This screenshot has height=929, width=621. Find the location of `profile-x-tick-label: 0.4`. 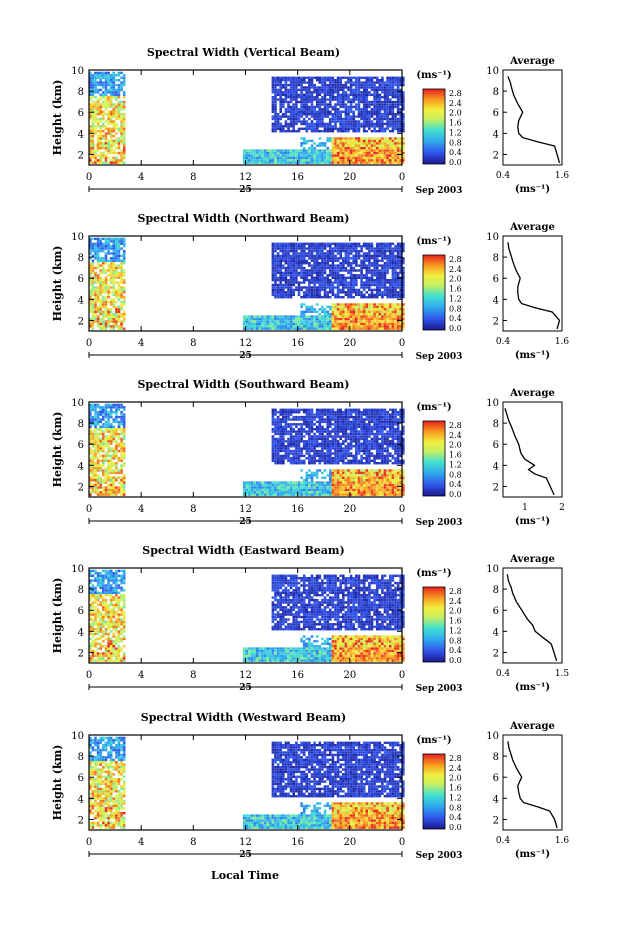

profile-x-tick-label: 0.4 is located at coordinates (503, 176).